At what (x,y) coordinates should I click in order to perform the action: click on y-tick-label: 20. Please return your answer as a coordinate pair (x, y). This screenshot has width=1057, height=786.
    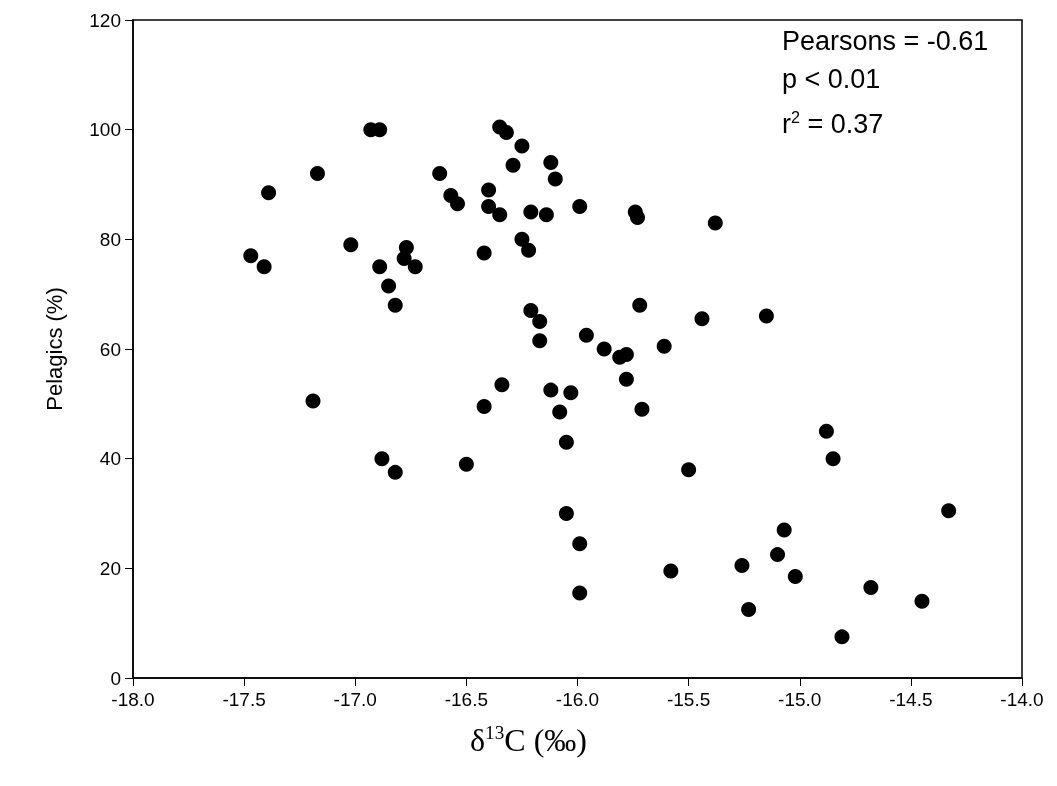
    Looking at the image, I should click on (110, 568).